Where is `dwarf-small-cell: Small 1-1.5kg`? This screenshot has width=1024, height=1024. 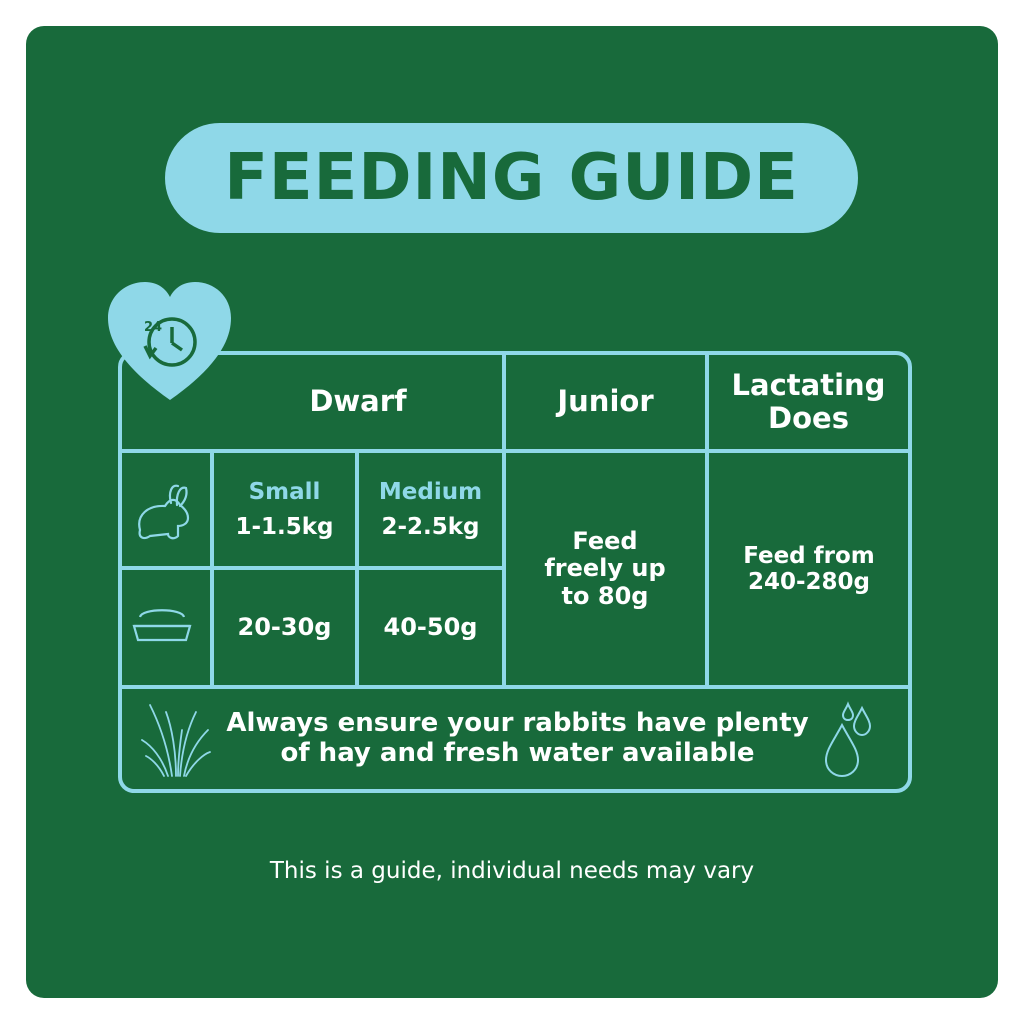 dwarf-small-cell: Small 1-1.5kg is located at coordinates (284, 509).